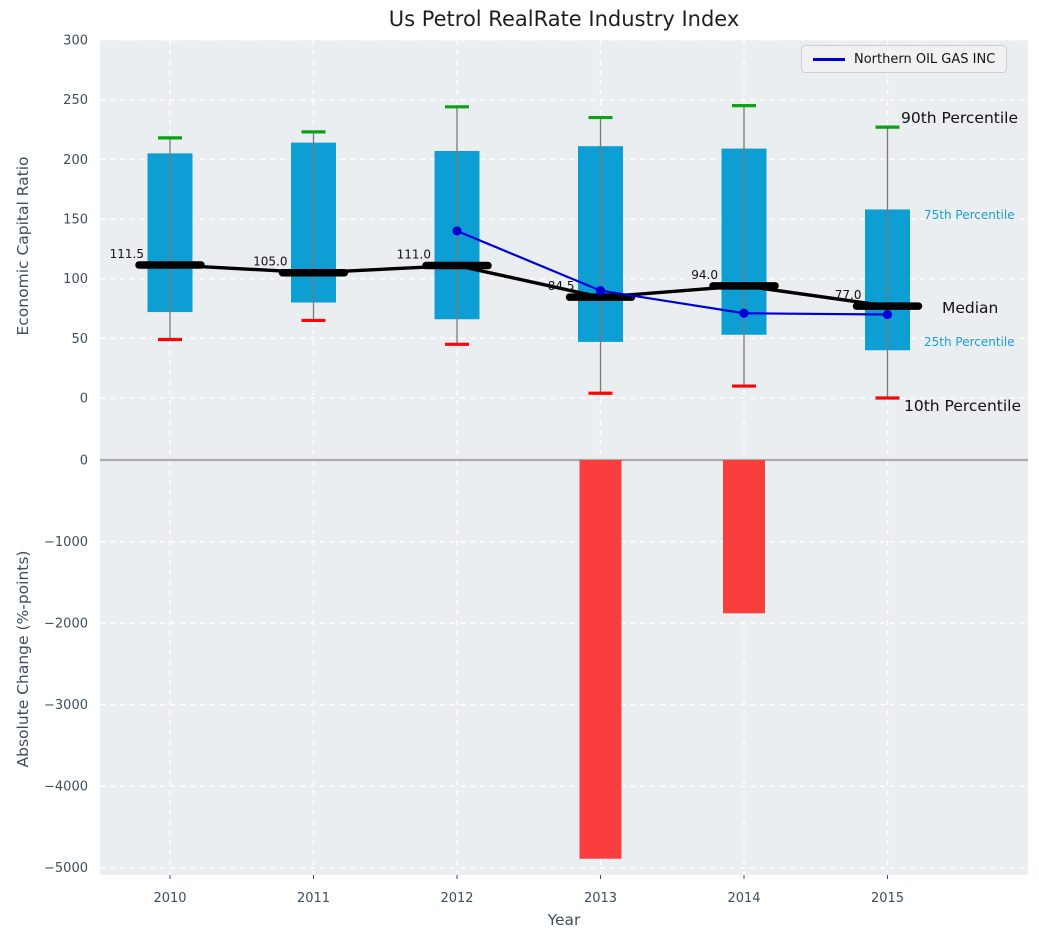  I want to click on top-ytick-label-150: 150, so click(75, 220).